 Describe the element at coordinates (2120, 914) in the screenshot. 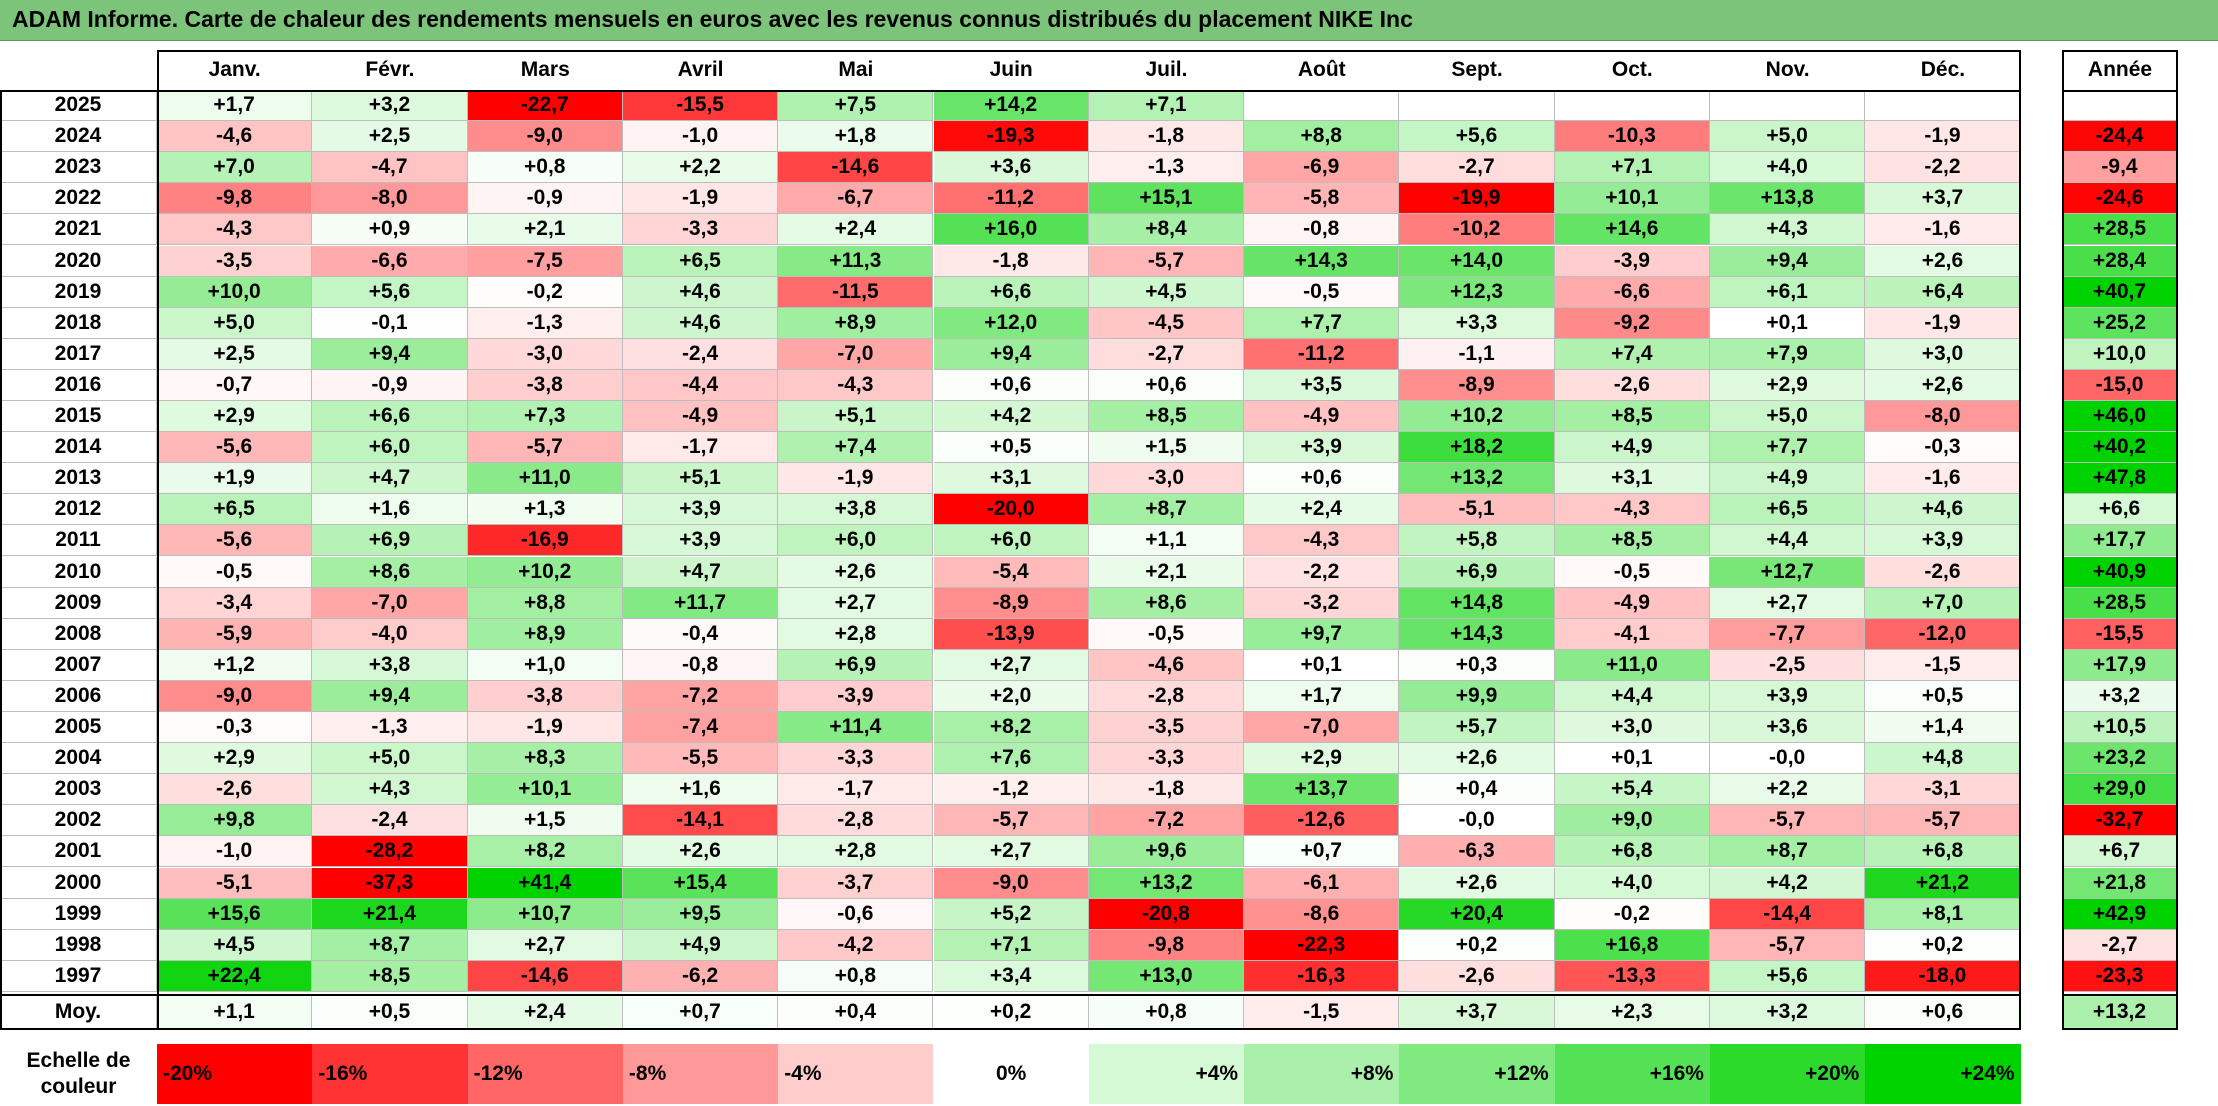

I see `annual-cell: +42,9` at that location.